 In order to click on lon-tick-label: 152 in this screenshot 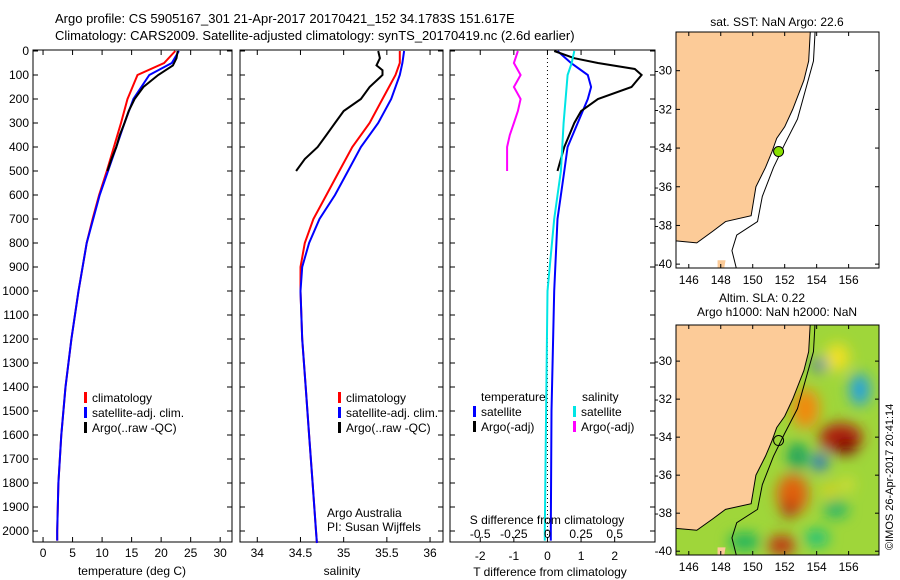, I will do `click(785, 280)`.